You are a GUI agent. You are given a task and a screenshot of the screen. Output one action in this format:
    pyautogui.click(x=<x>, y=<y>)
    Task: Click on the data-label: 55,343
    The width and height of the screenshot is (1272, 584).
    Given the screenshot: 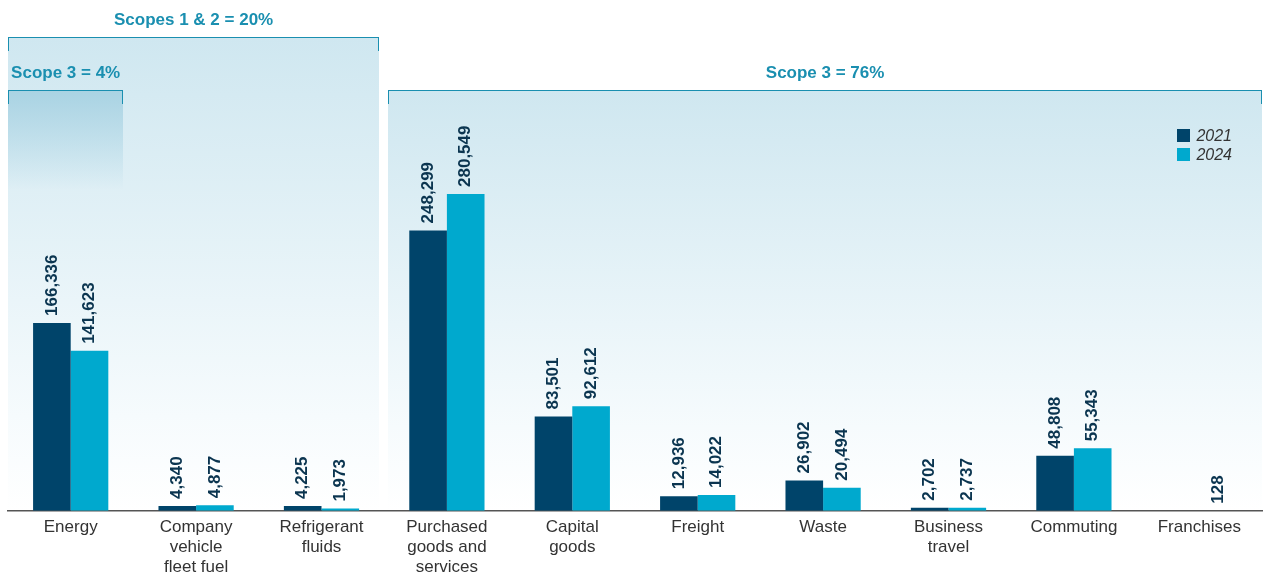 What is the action you would take?
    pyautogui.click(x=1092, y=415)
    